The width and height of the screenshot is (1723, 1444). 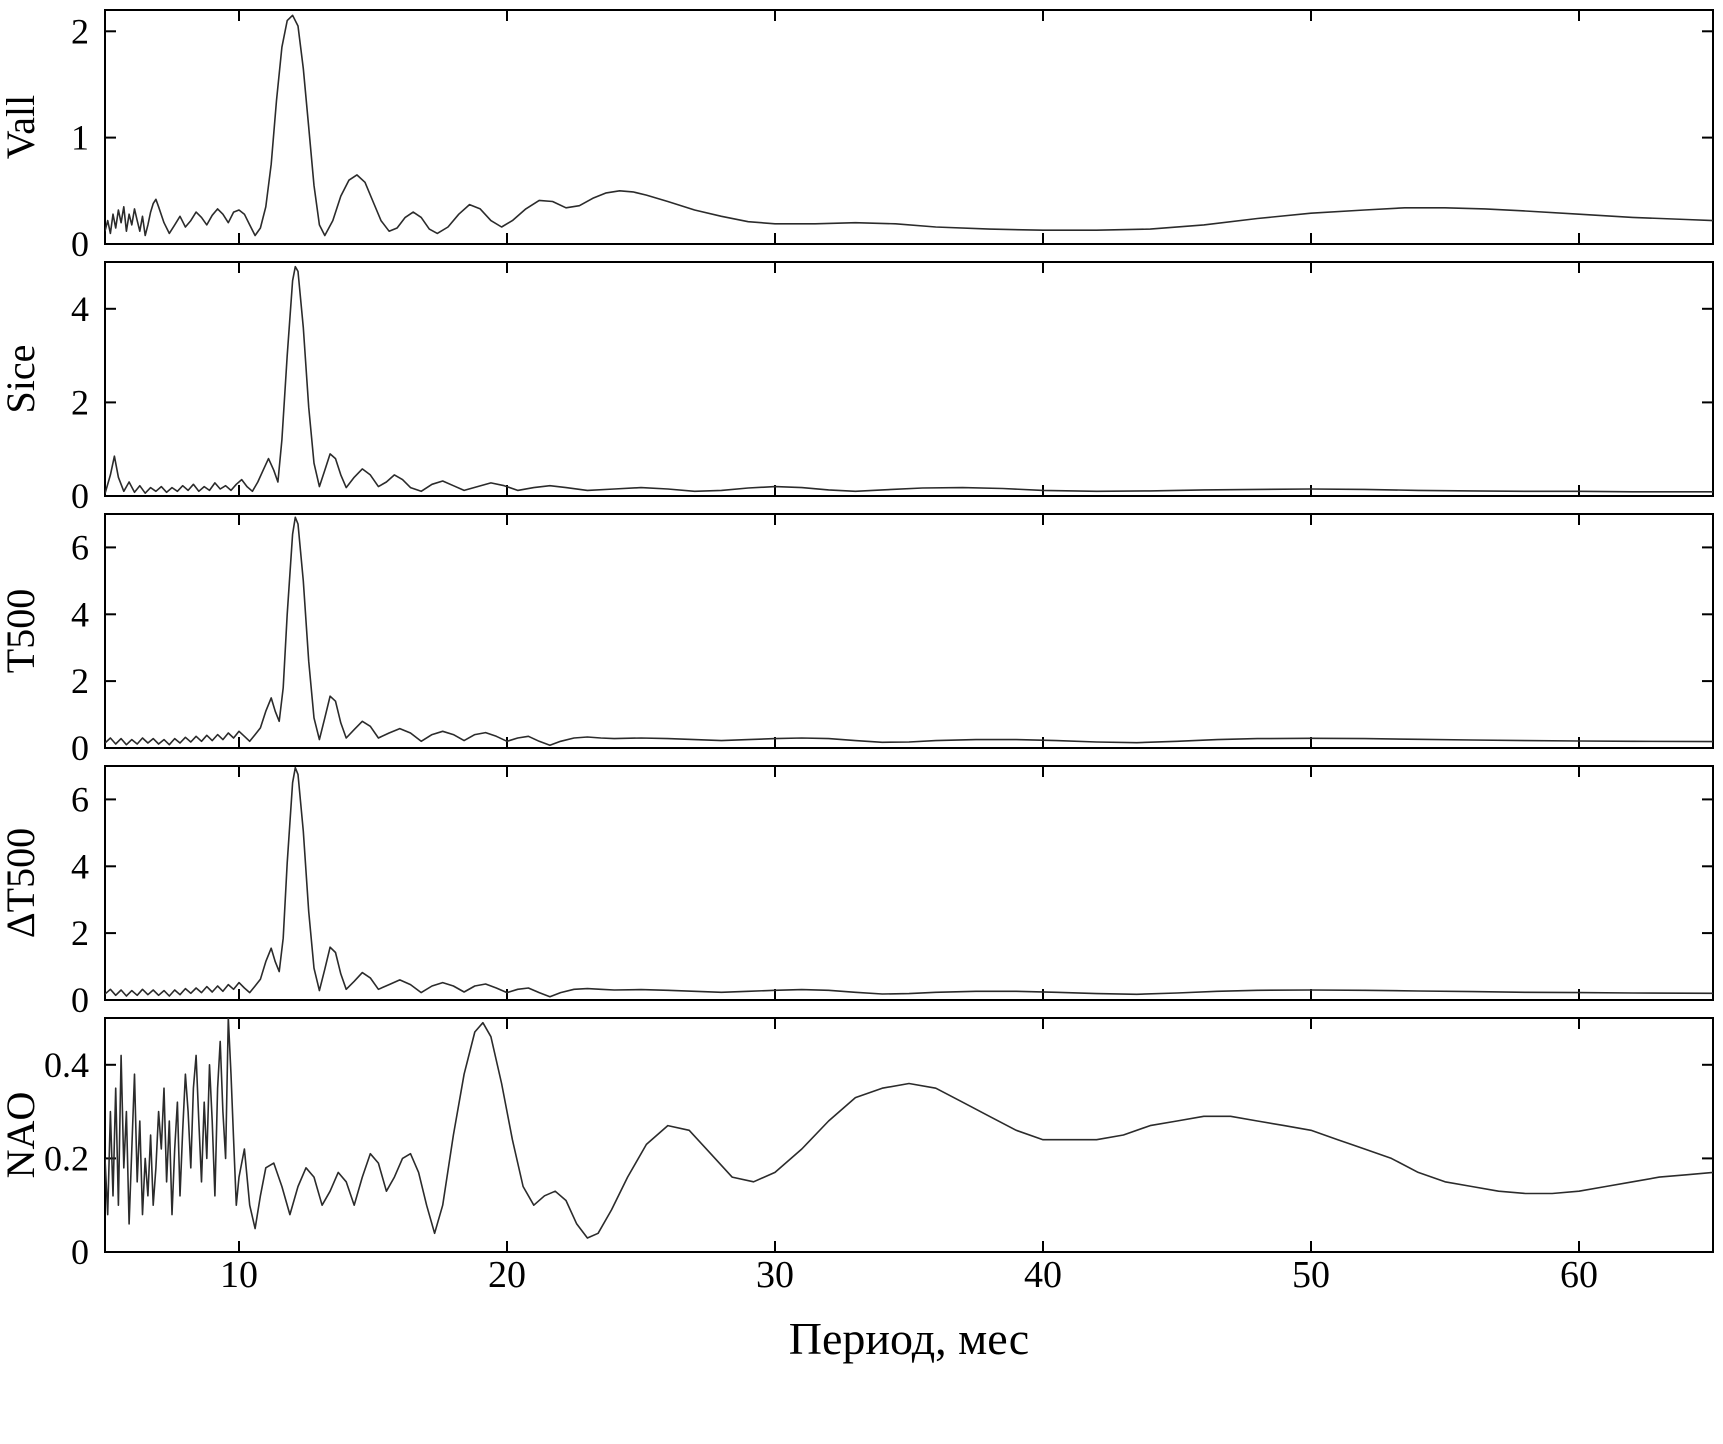 I want to click on y-axis-title: T500, so click(x=21, y=631).